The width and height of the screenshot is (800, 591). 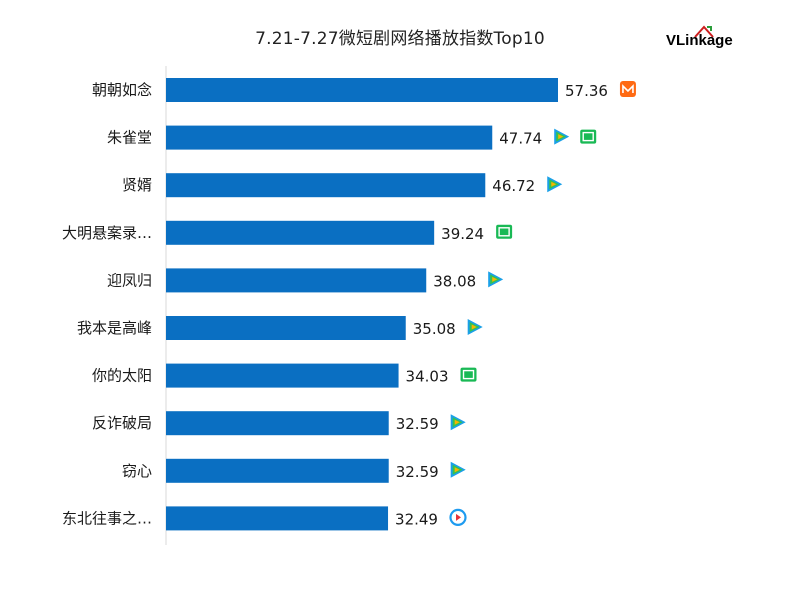 I want to click on value-label: 47.74, so click(x=520, y=139).